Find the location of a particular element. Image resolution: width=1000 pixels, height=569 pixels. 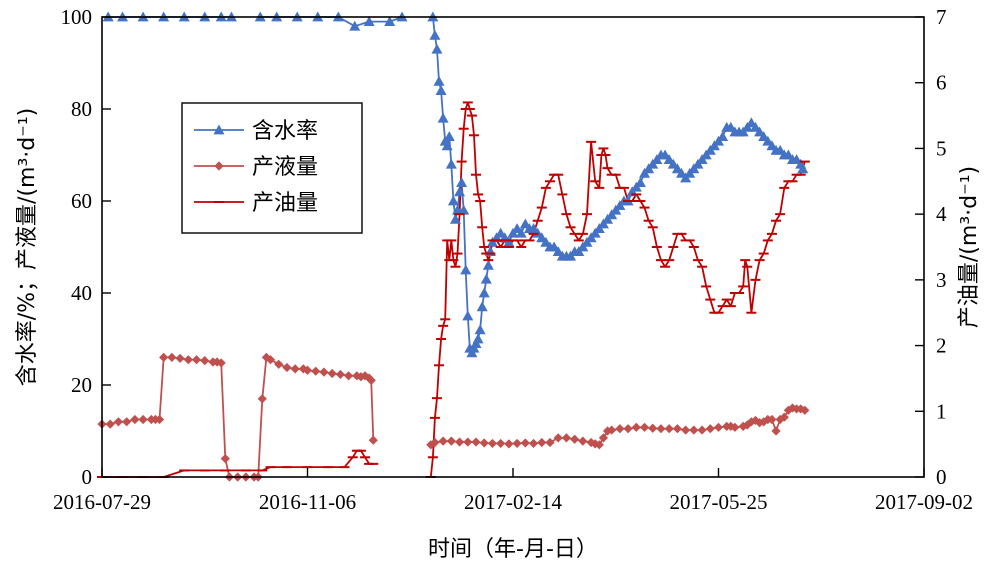

legend-liquid-rate-label: 产液量 is located at coordinates (285, 167).